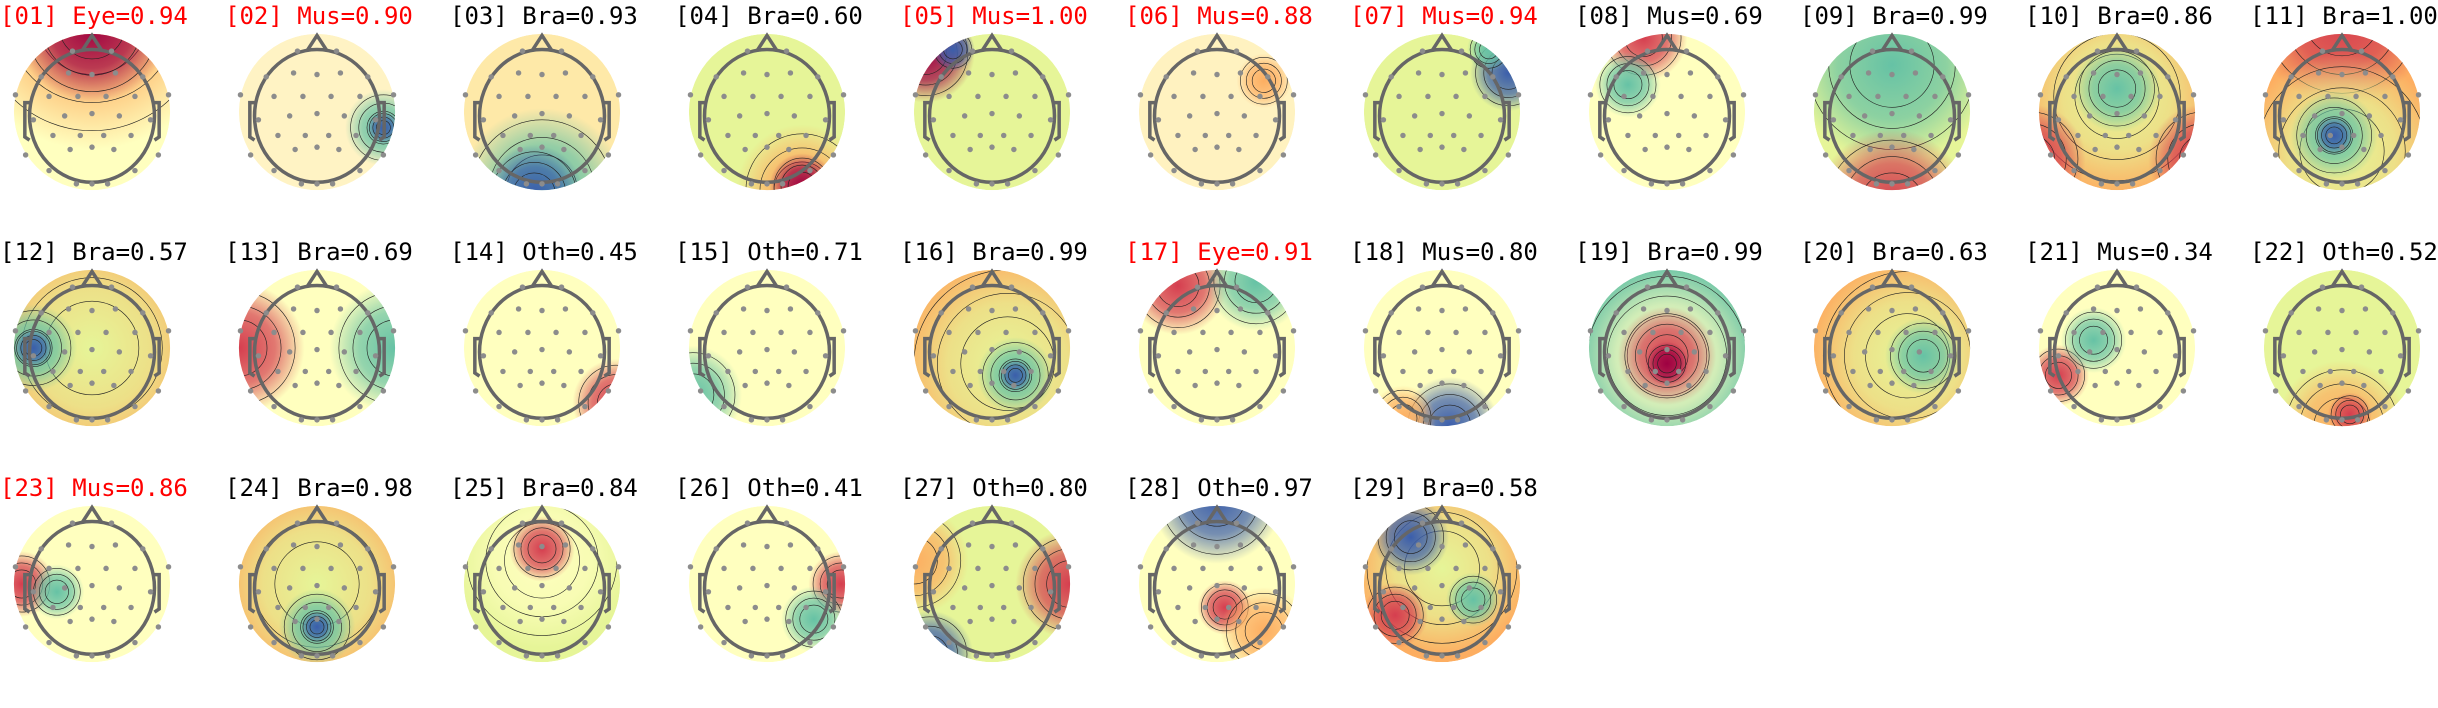  Describe the element at coordinates (787, 590) in the screenshot. I see `topomap-component: [26] Oth=0.41` at that location.